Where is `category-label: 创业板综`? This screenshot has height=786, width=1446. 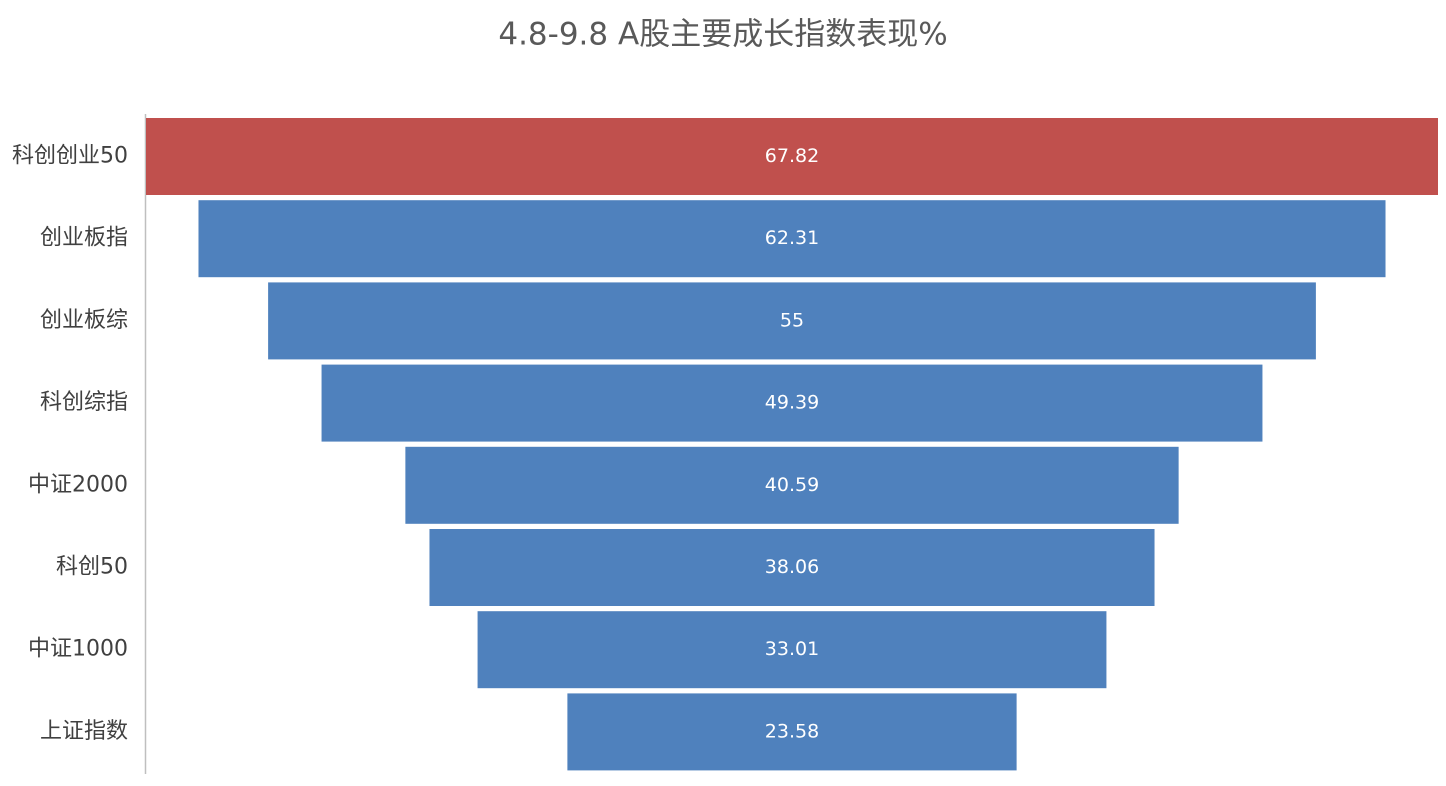
category-label: 创业板综 is located at coordinates (84, 320).